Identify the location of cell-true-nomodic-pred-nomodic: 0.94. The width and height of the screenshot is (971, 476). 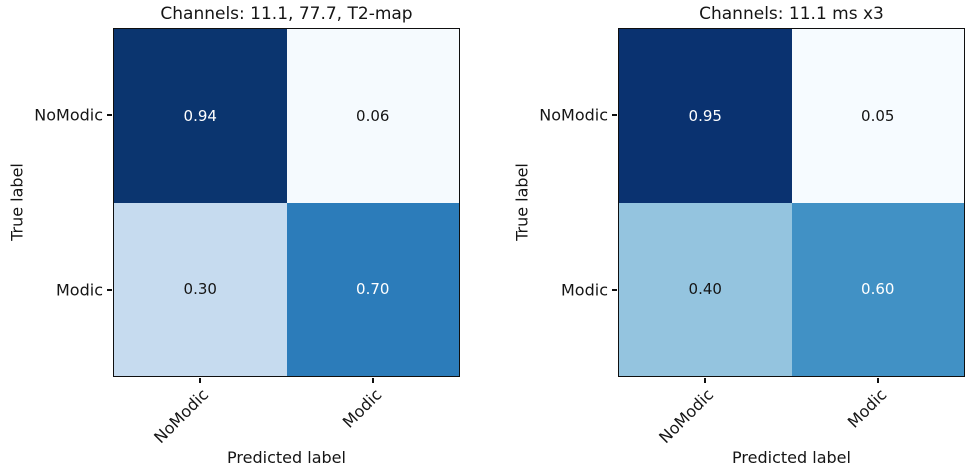
(200, 116).